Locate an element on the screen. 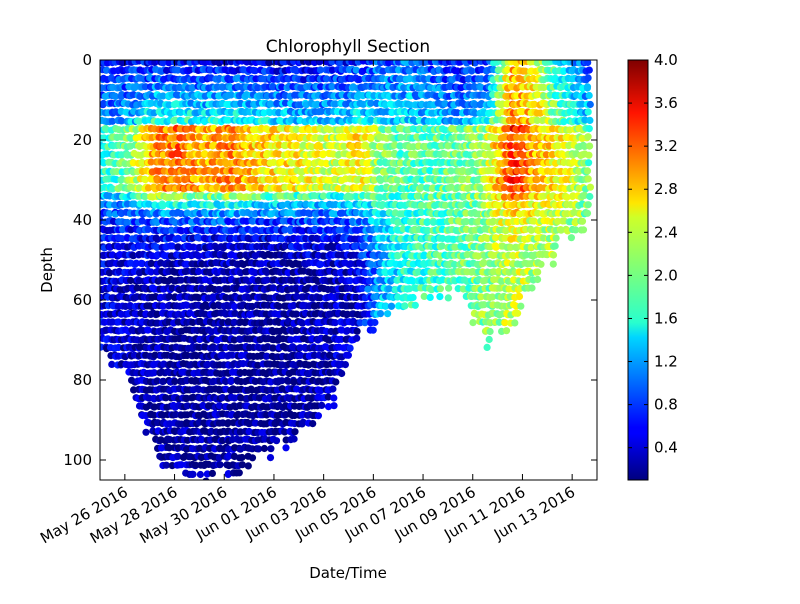 Image resolution: width=800 pixels, height=604 pixels. chart-title: Chlorophyll Section is located at coordinates (348, 47).